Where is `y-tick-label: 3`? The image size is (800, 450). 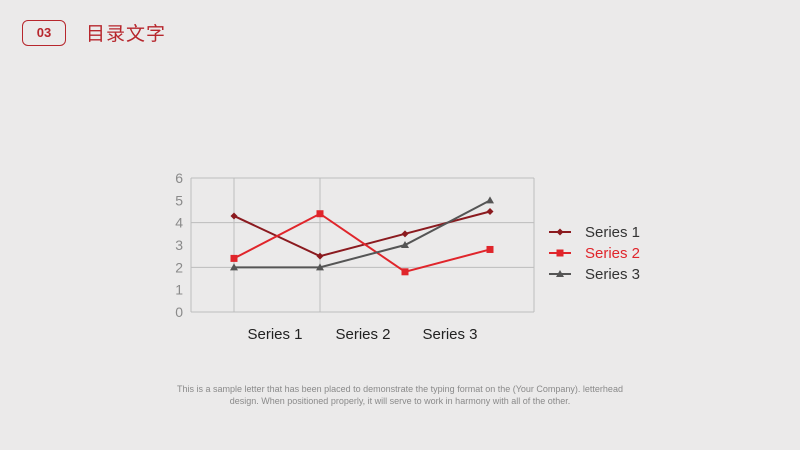 y-tick-label: 3 is located at coordinates (179, 245).